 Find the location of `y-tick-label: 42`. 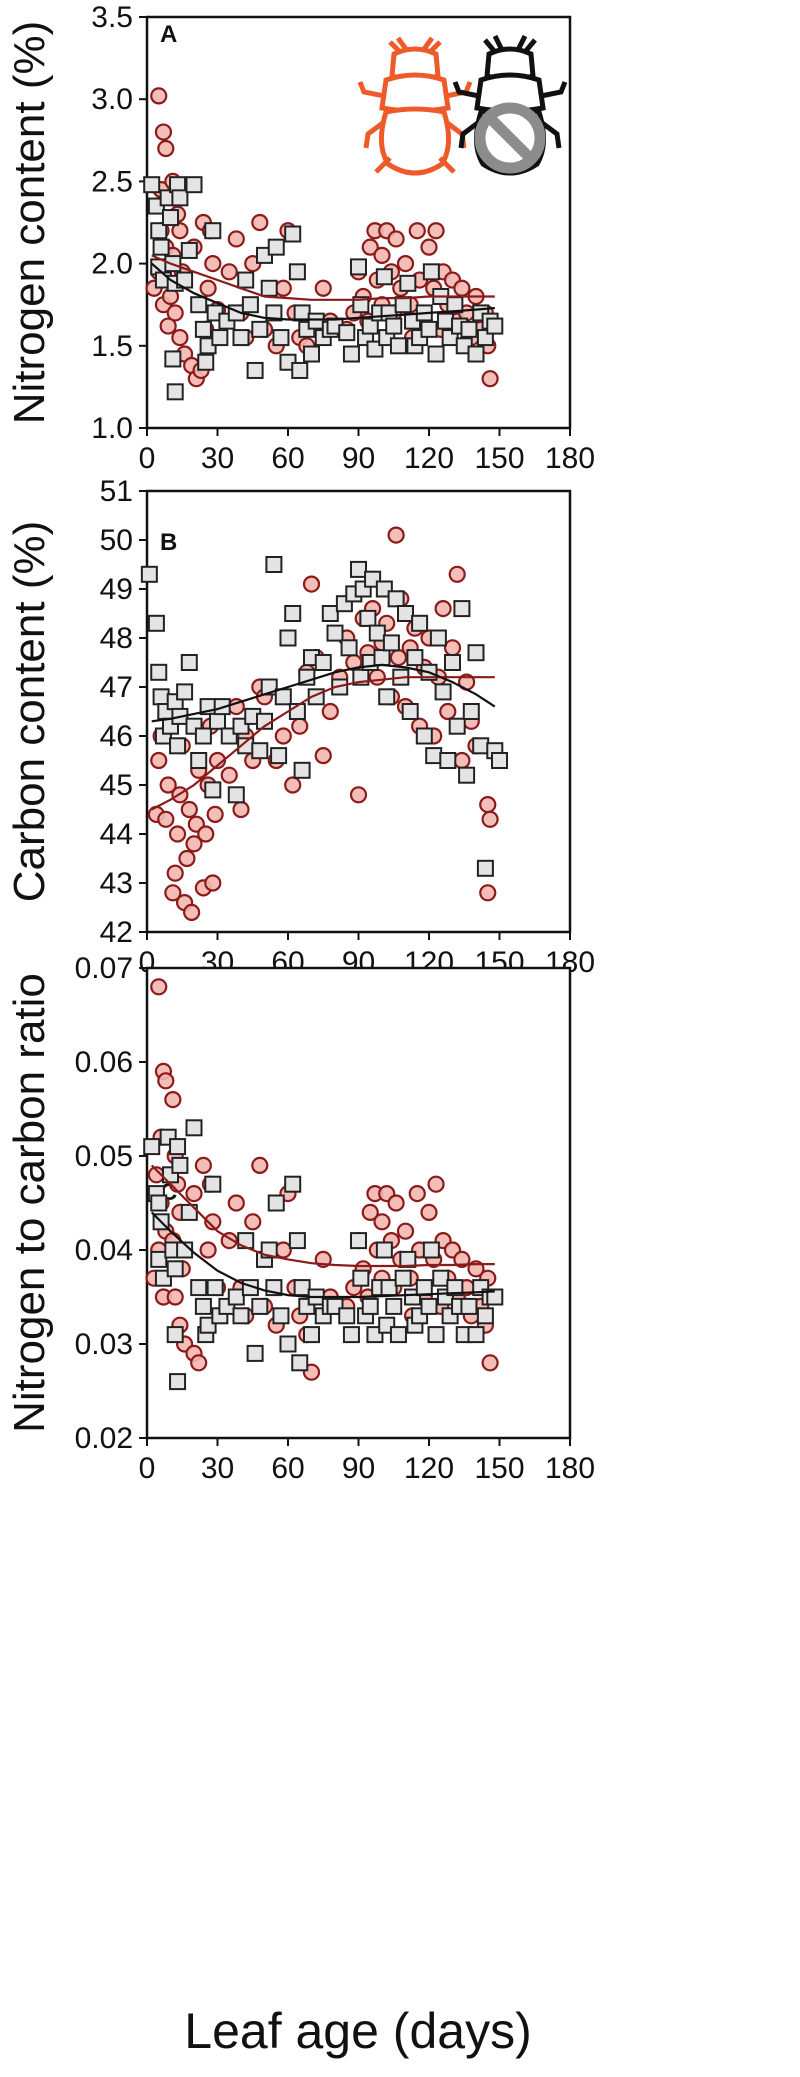

y-tick-label: 42 is located at coordinates (116, 932).